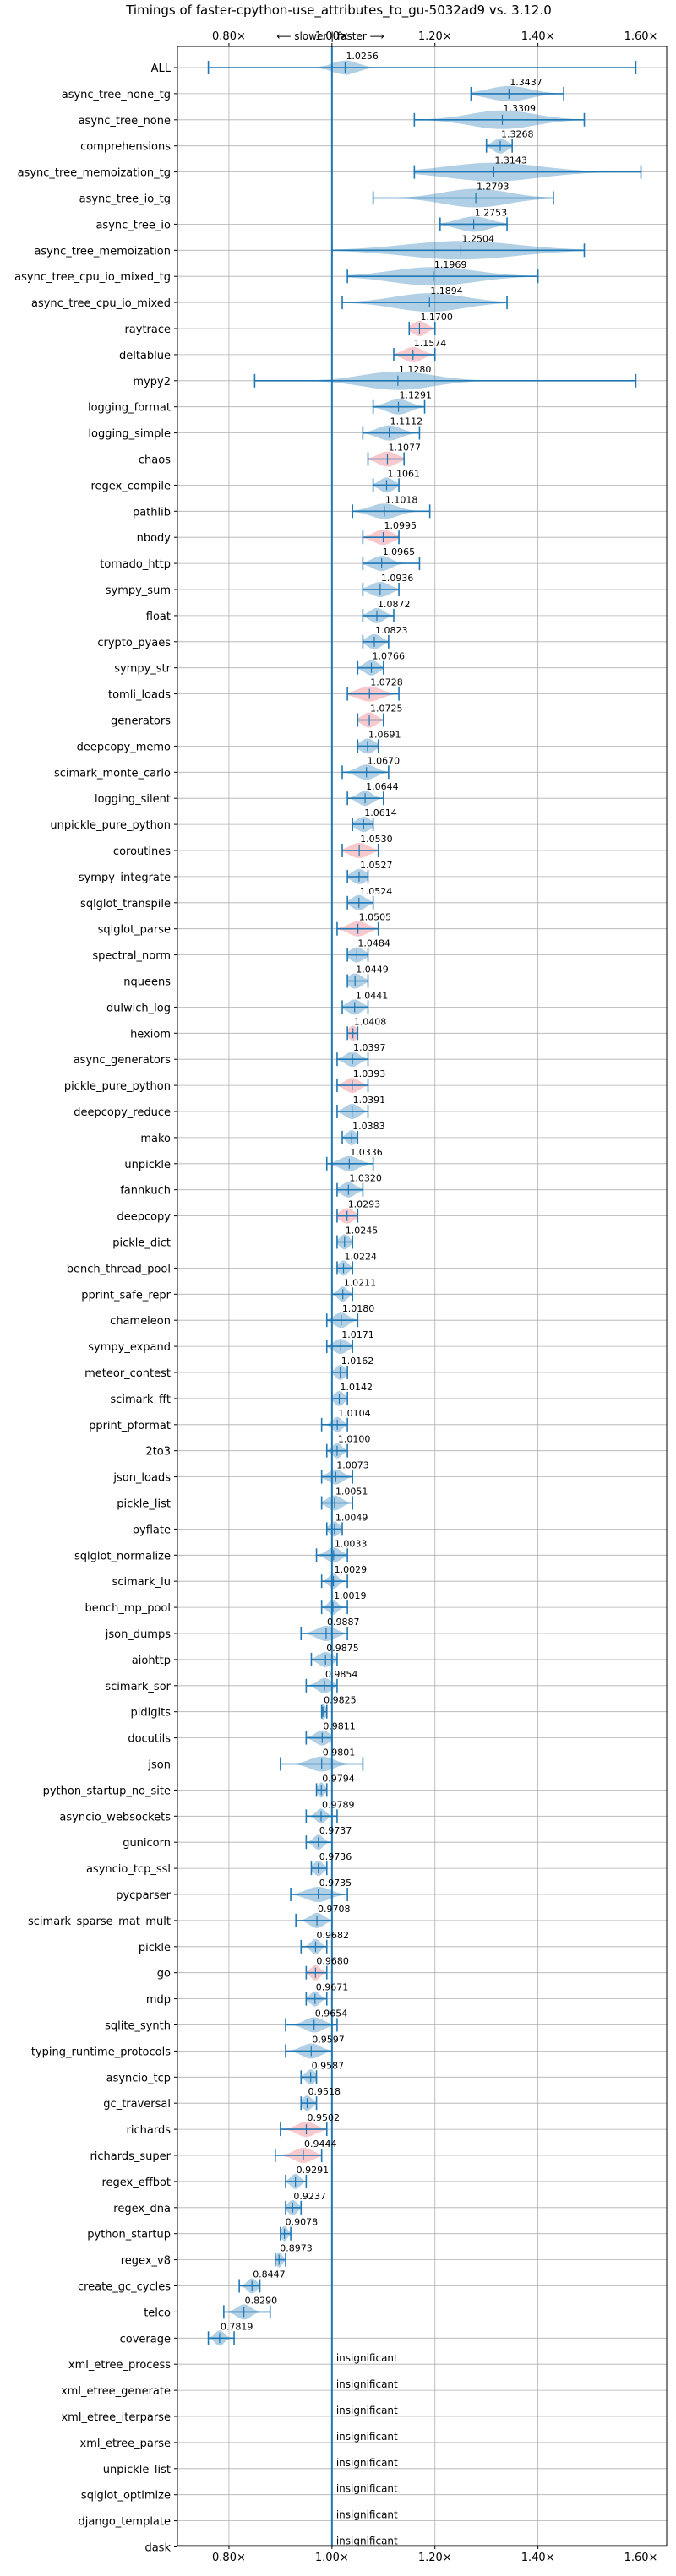  I want to click on value-label: 1.1574, so click(430, 343).